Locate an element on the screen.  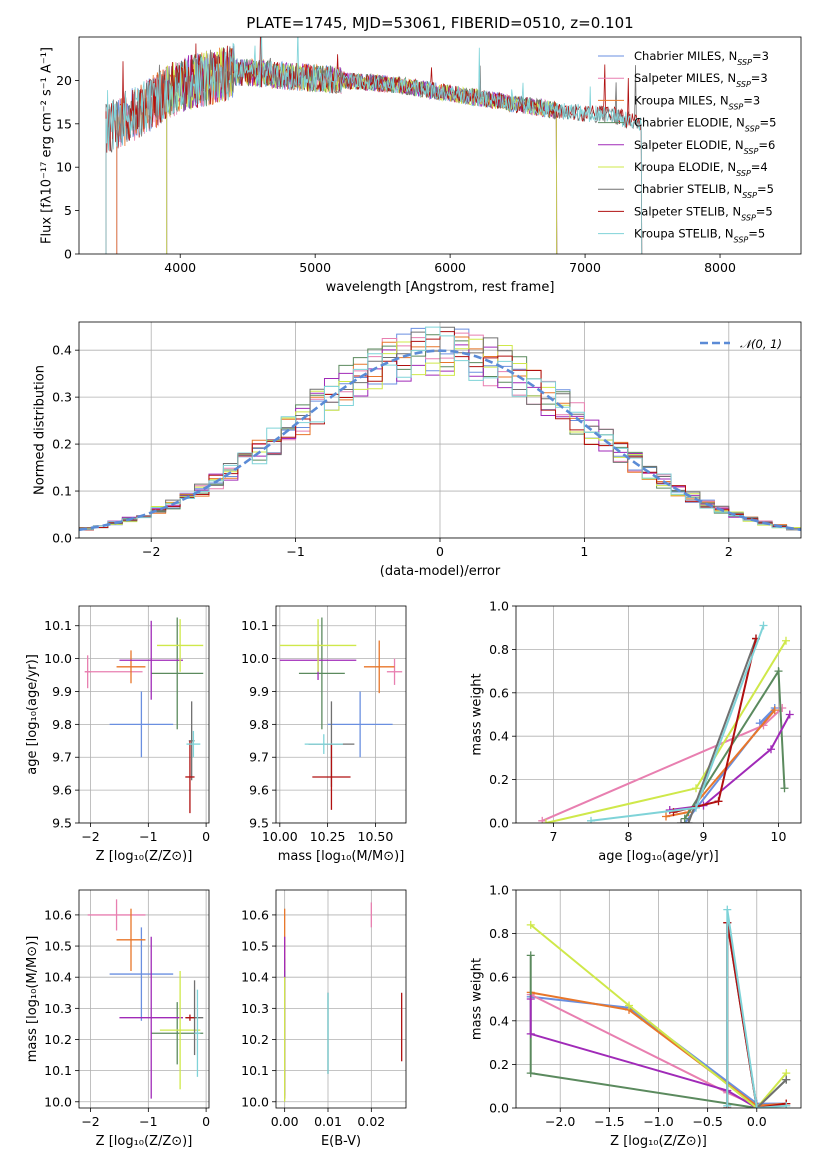
x-tick-label: 8000 is located at coordinates (720, 267).